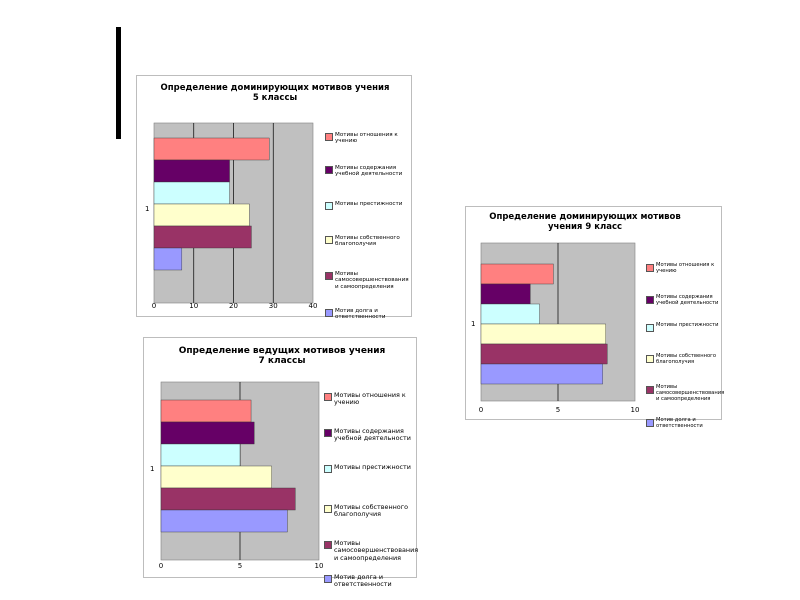  What do you see at coordinates (118, 83) in the screenshot?
I see `vertical-divider` at bounding box center [118, 83].